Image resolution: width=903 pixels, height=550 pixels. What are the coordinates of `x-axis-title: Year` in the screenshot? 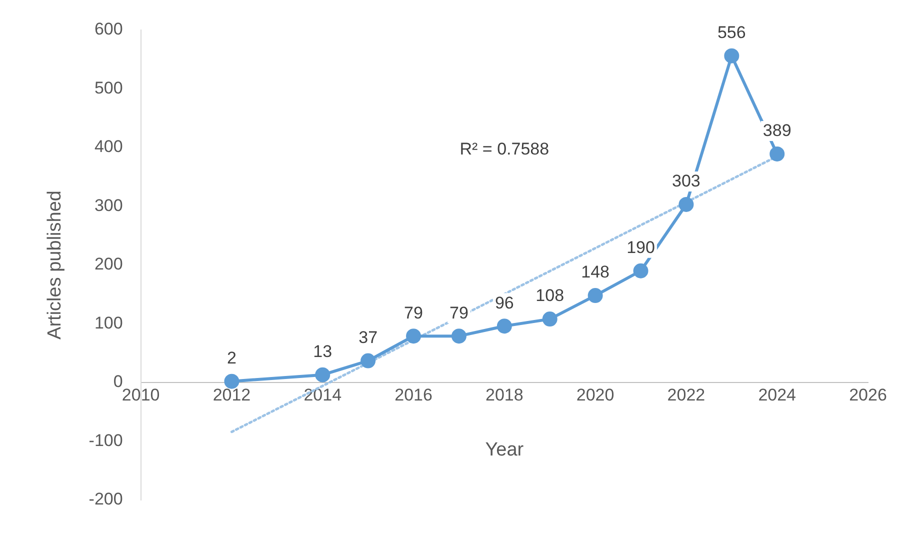 It's located at (504, 450).